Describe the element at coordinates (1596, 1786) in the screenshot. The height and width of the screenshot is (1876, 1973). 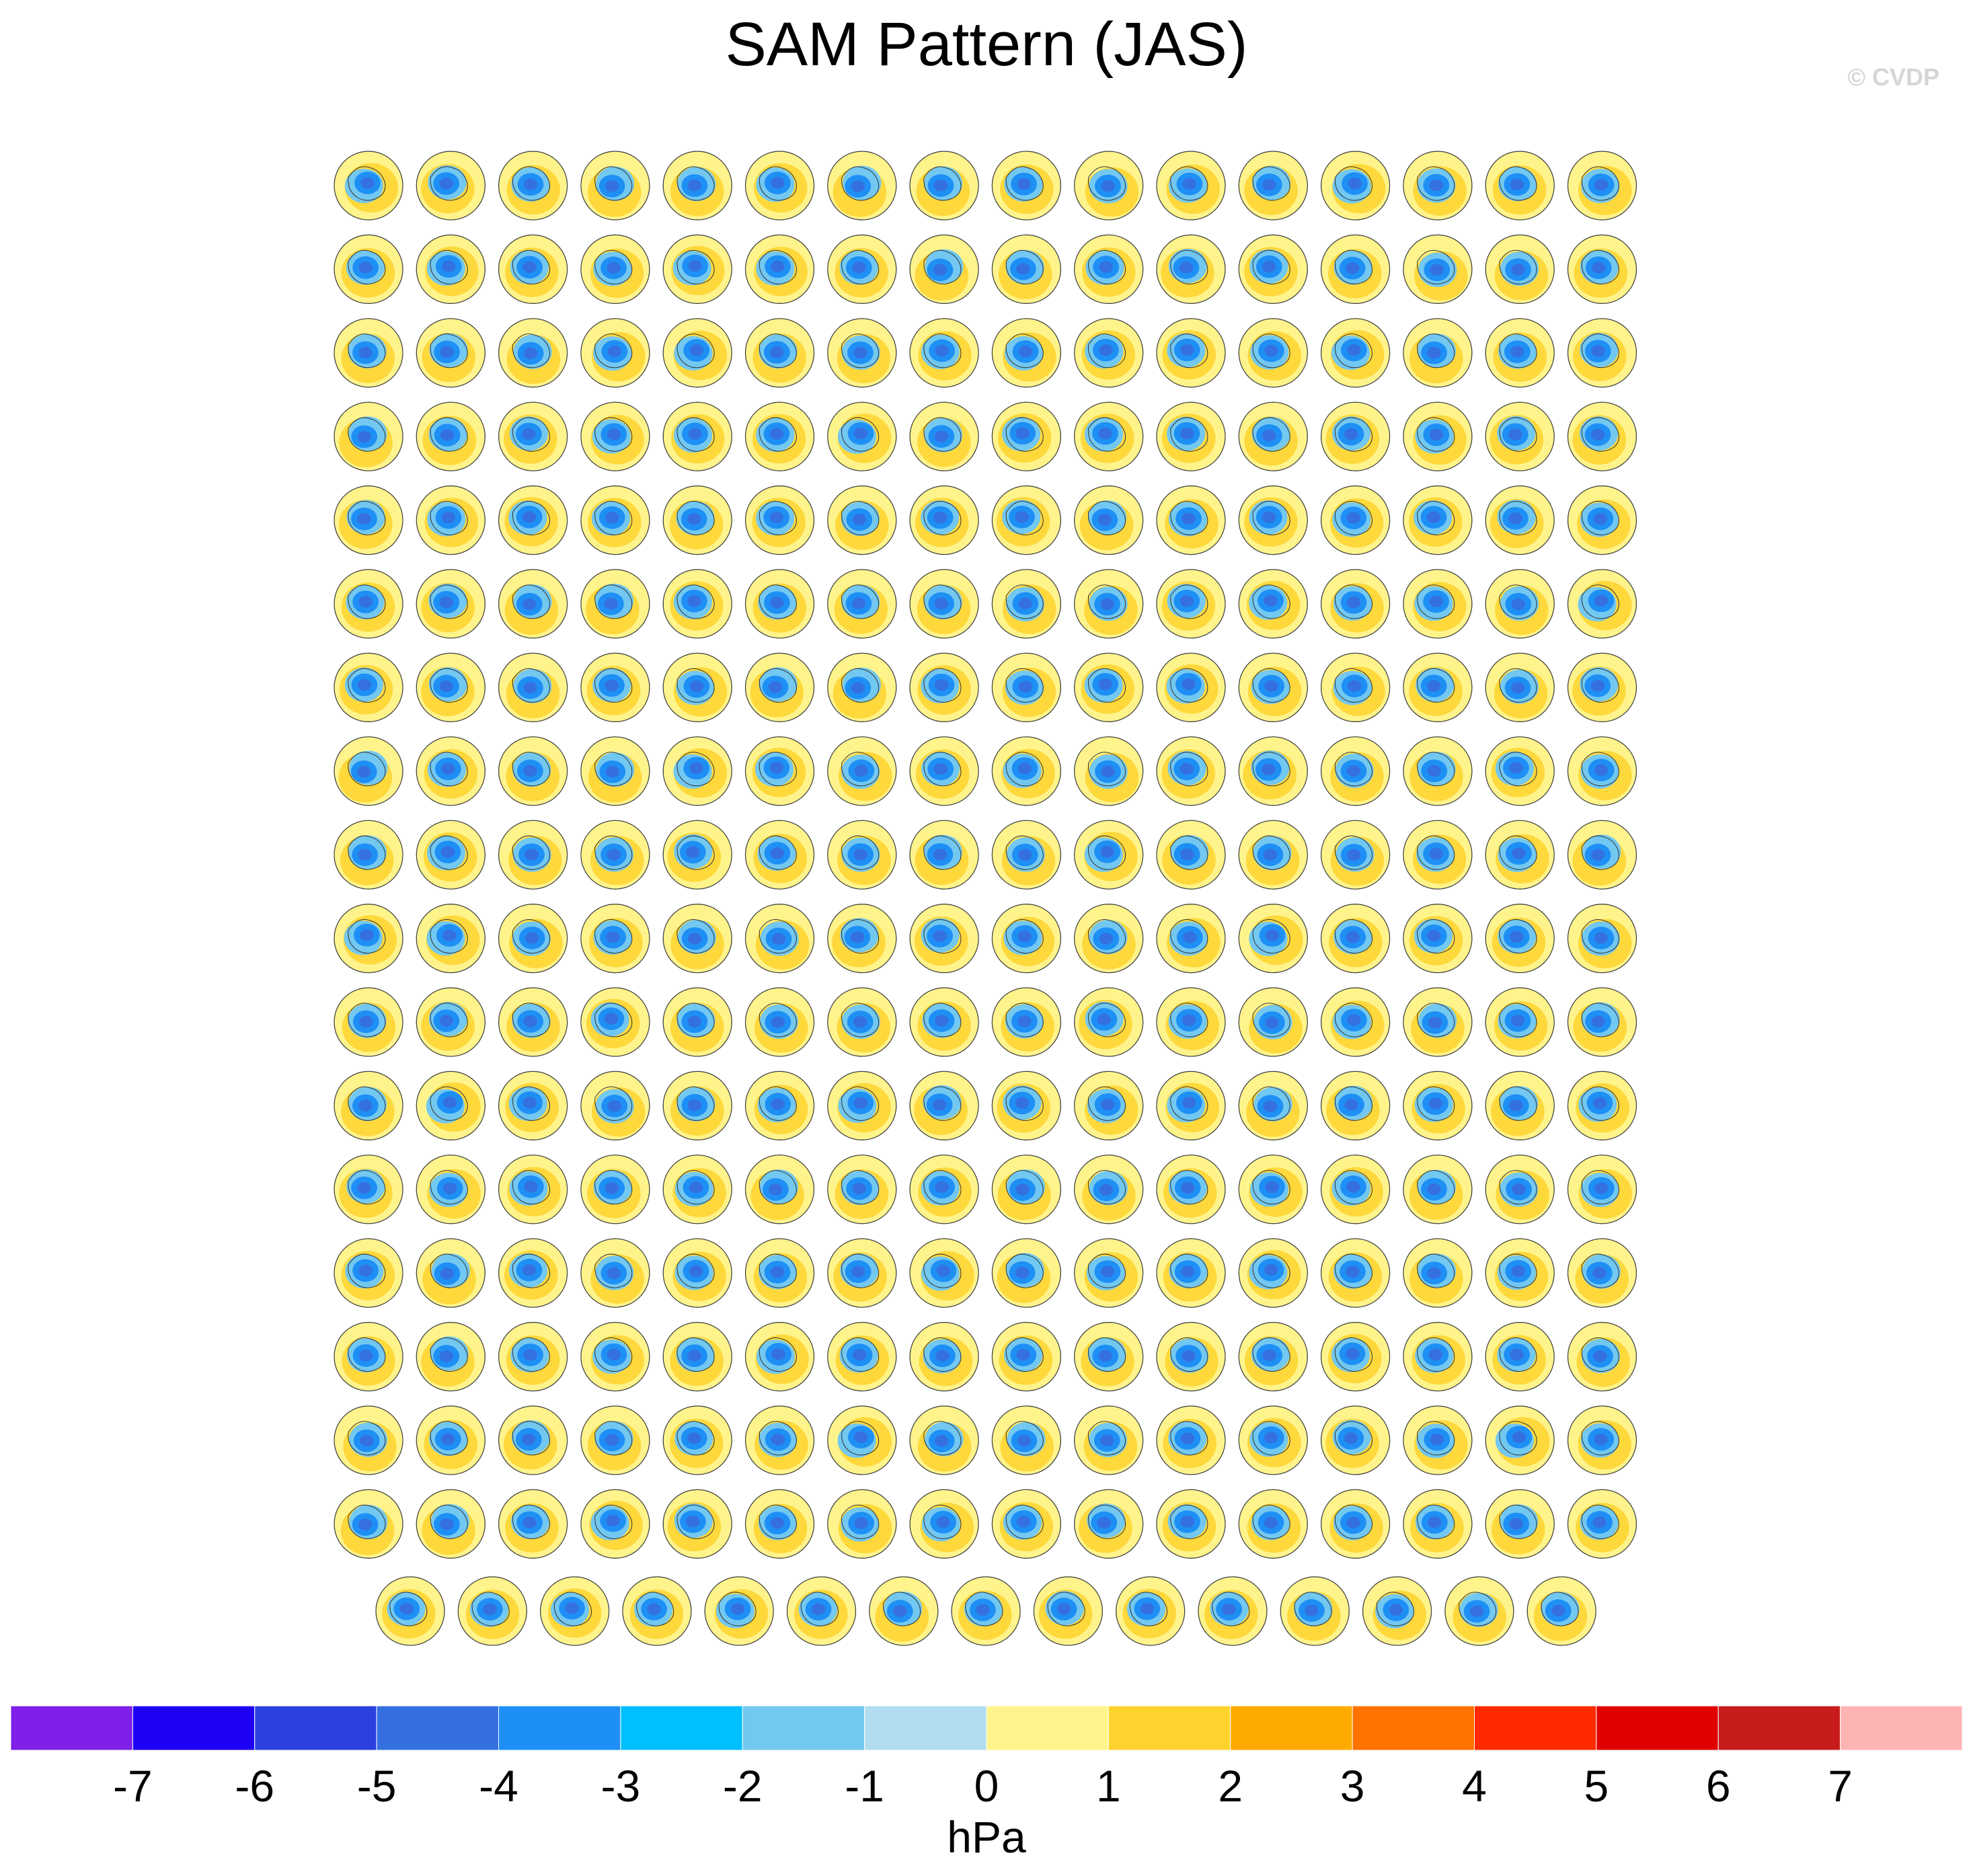
I see `colorbar-tick-label: 5` at that location.